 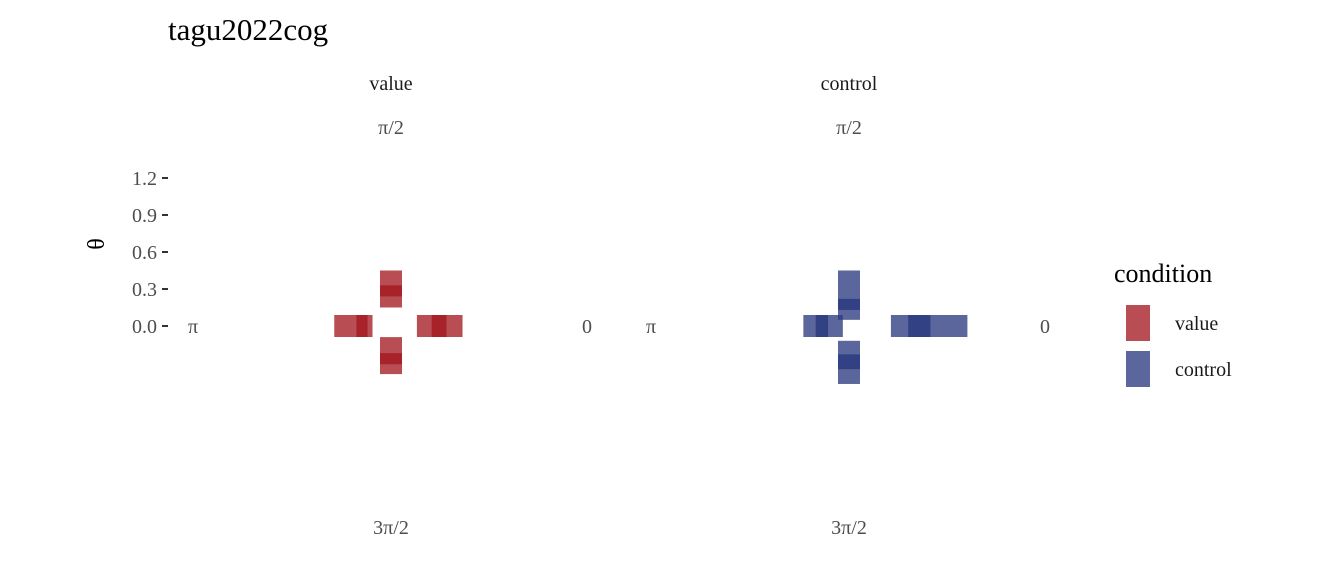 I want to click on legend-label-value: value, so click(x=1196, y=324).